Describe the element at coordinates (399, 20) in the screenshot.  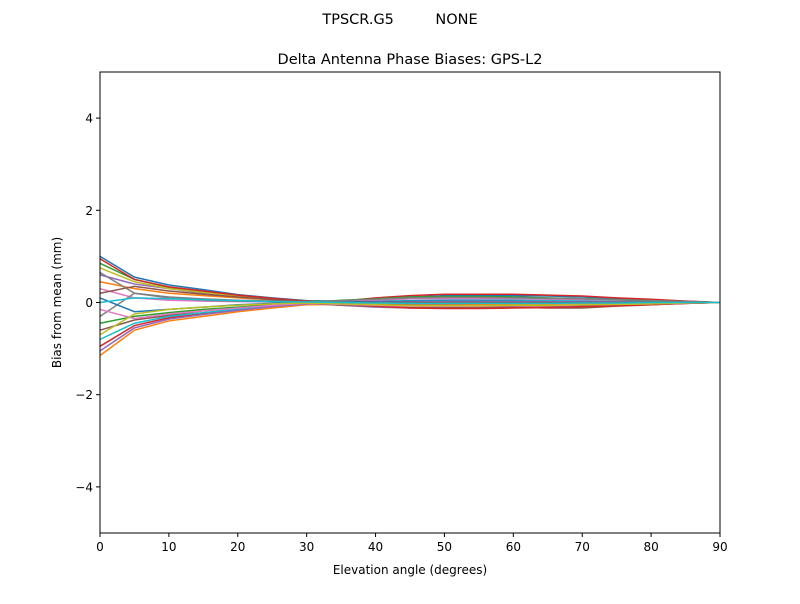
I see `figure-suptitle: TPSCR.G5 NONE` at that location.